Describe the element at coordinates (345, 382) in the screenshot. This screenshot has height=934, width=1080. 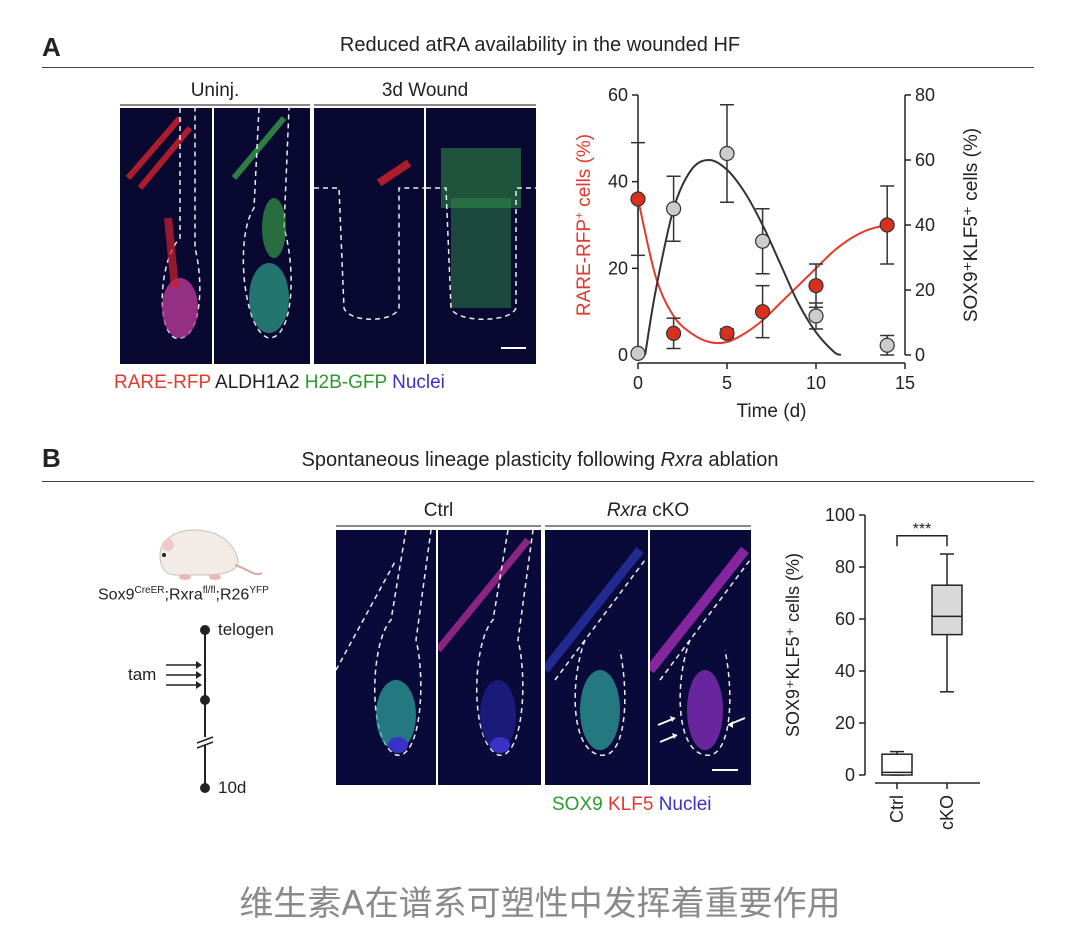
I see `legend-h2b-gfp: H2B-GFP` at that location.